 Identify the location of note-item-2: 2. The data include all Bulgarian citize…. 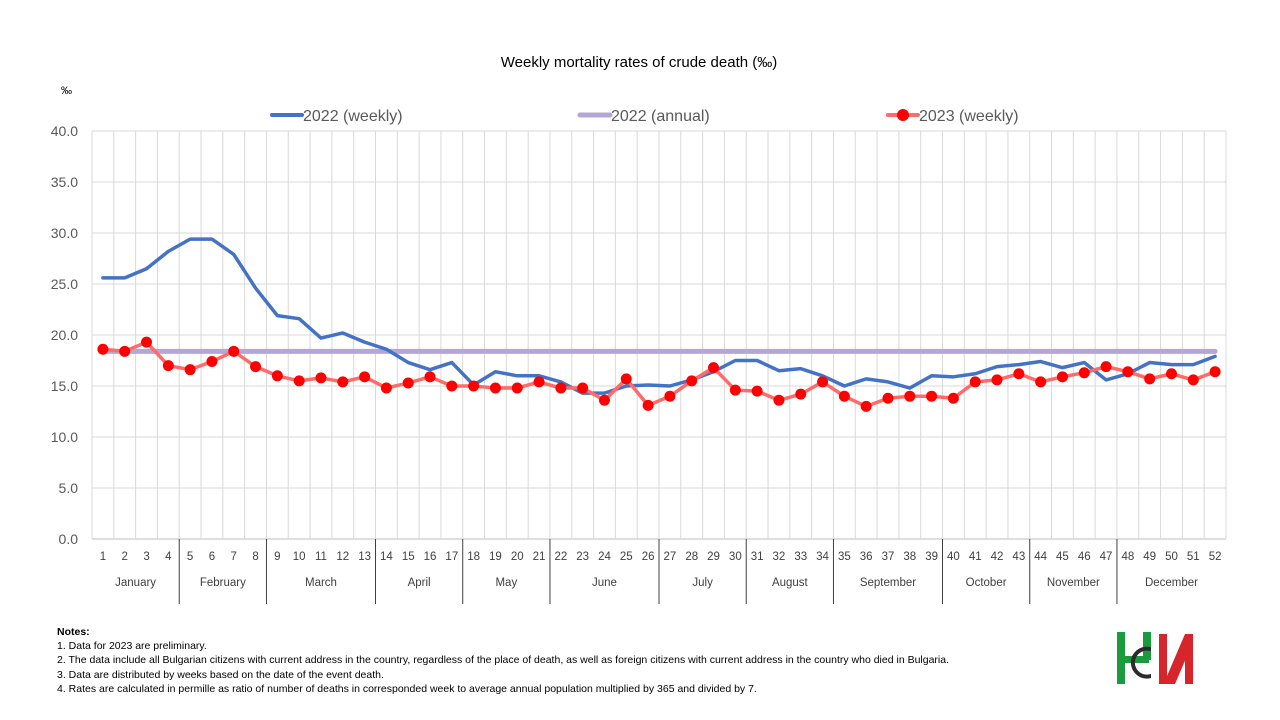
(503, 660).